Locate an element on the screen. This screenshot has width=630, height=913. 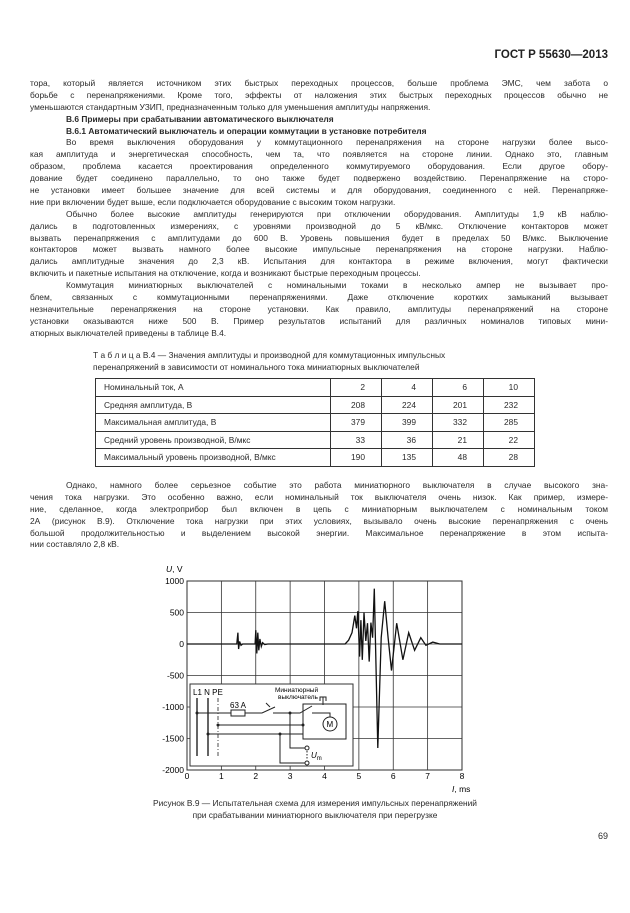
meter-label: Um is located at coordinates (316, 756).